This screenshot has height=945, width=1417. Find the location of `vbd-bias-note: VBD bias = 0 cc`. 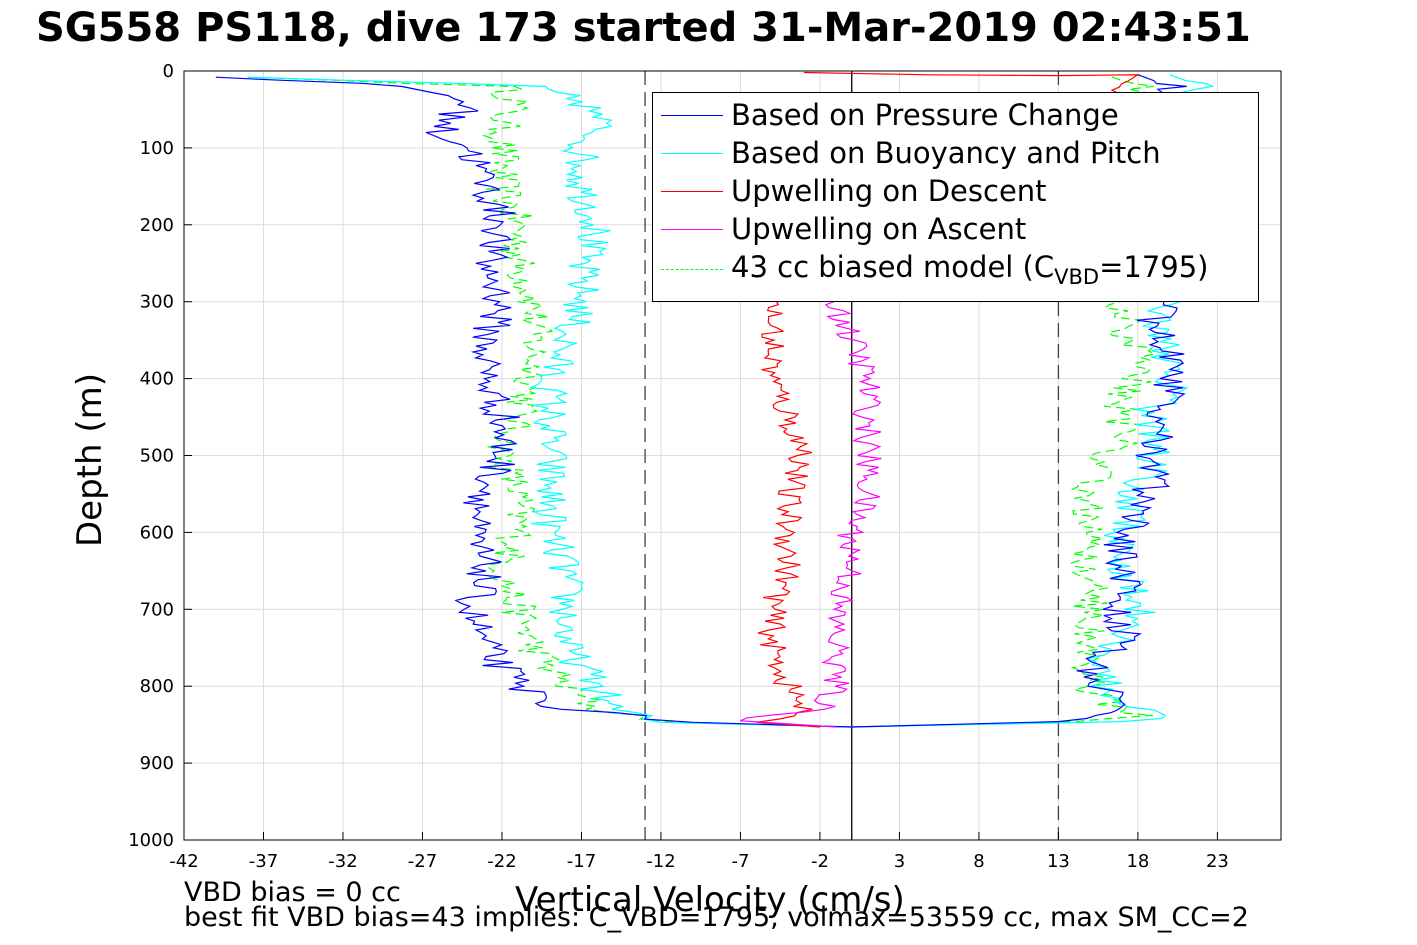

vbd-bias-note: VBD bias = 0 cc is located at coordinates (292, 892).